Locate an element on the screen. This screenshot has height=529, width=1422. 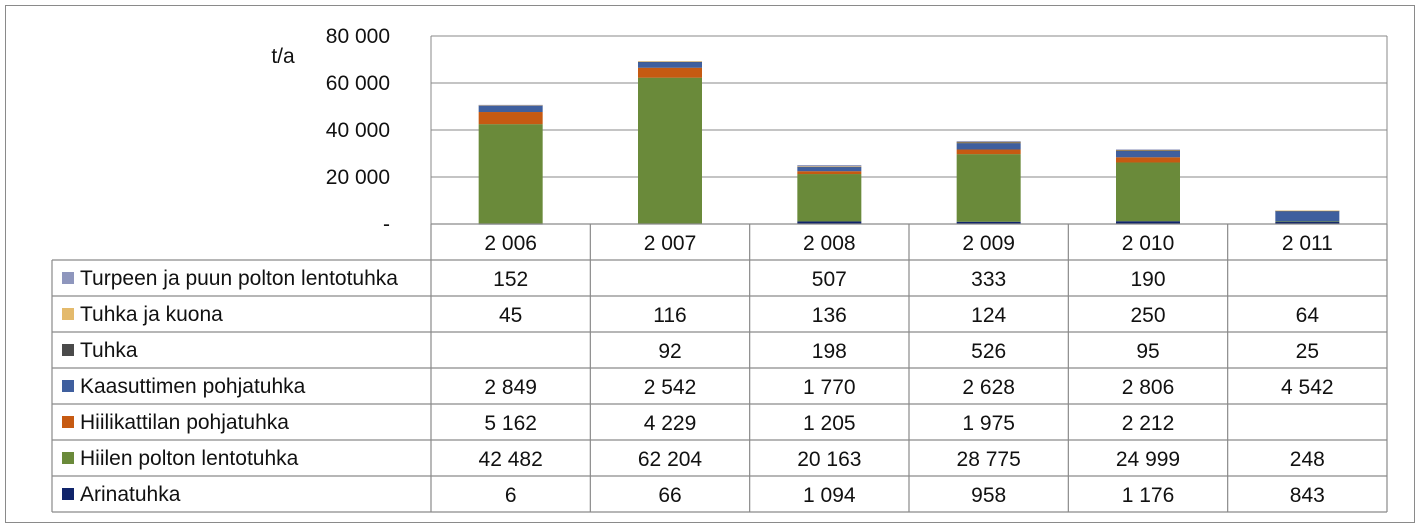
y-axis-label: t/a is located at coordinates (283, 56).